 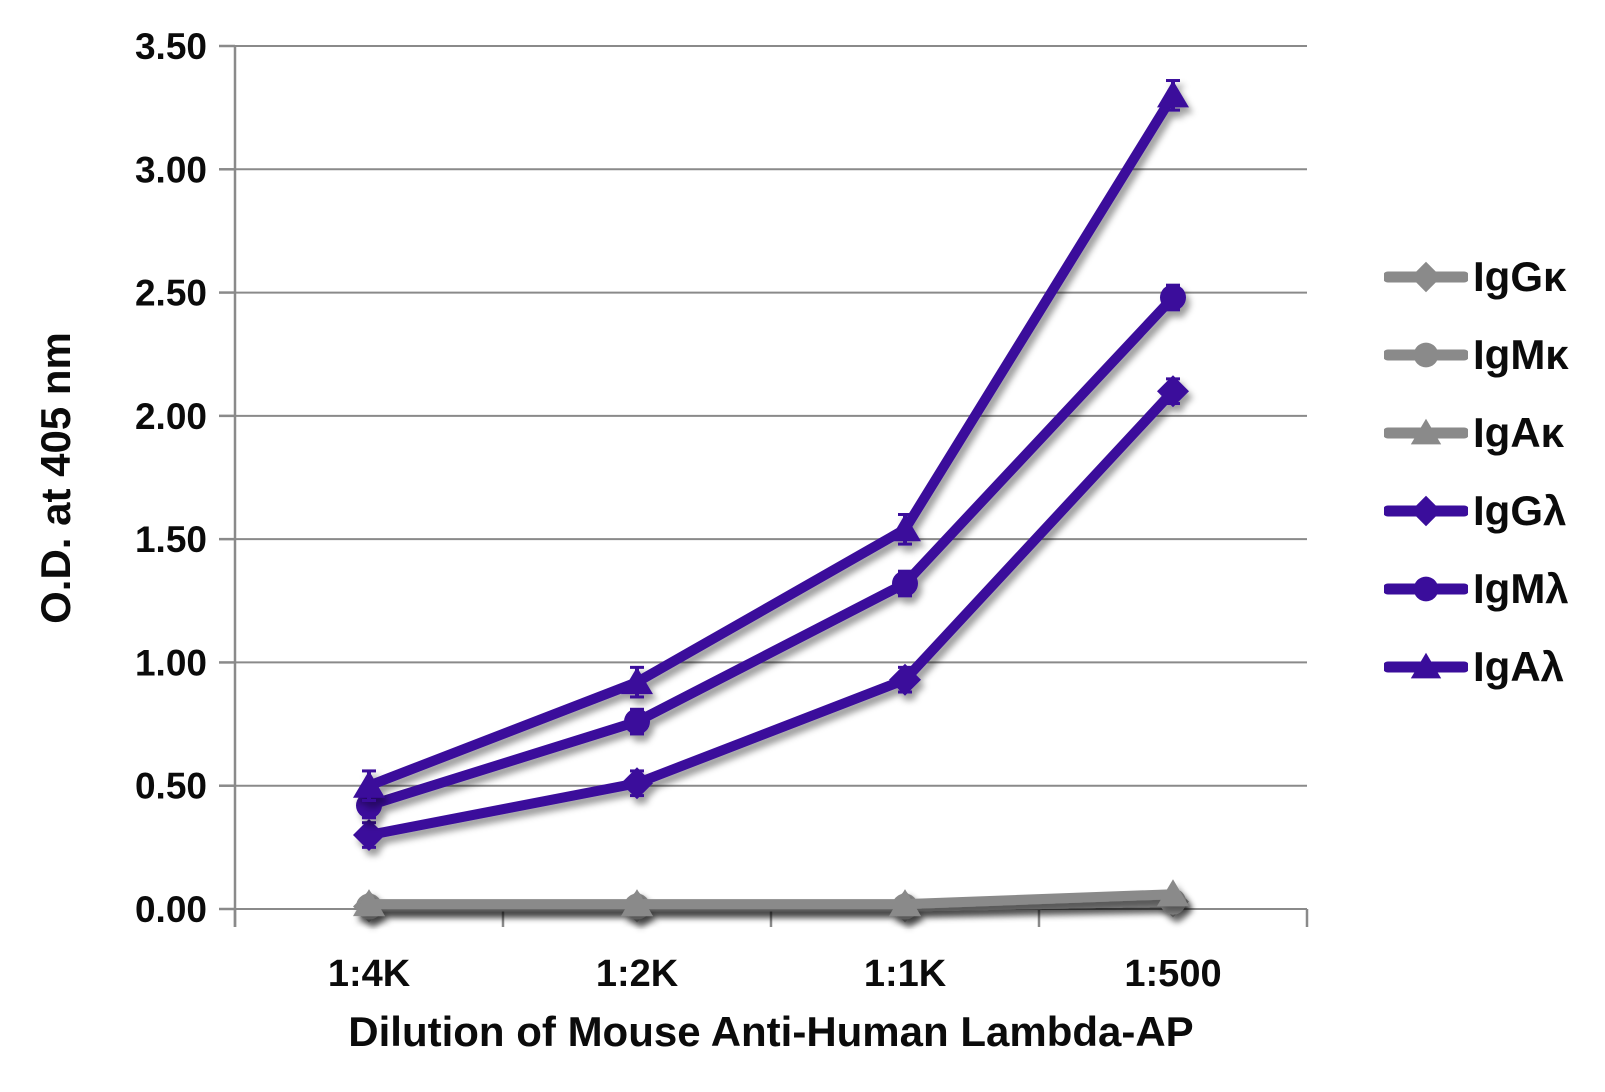 I want to click on y-tick-label: 1.50, so click(x=171, y=539).